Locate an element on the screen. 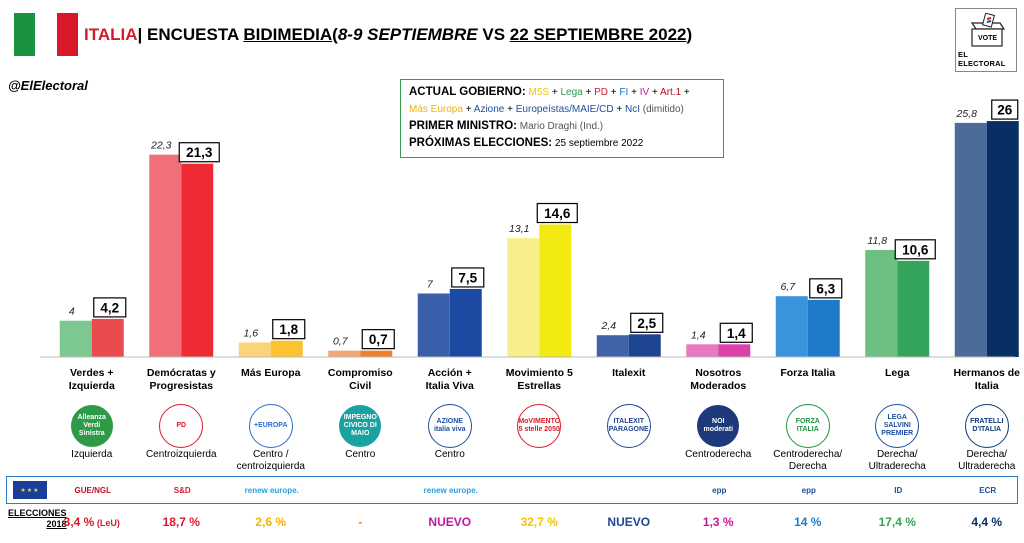 The image size is (1024, 543). election-value: 2,6 % is located at coordinates (271, 522).